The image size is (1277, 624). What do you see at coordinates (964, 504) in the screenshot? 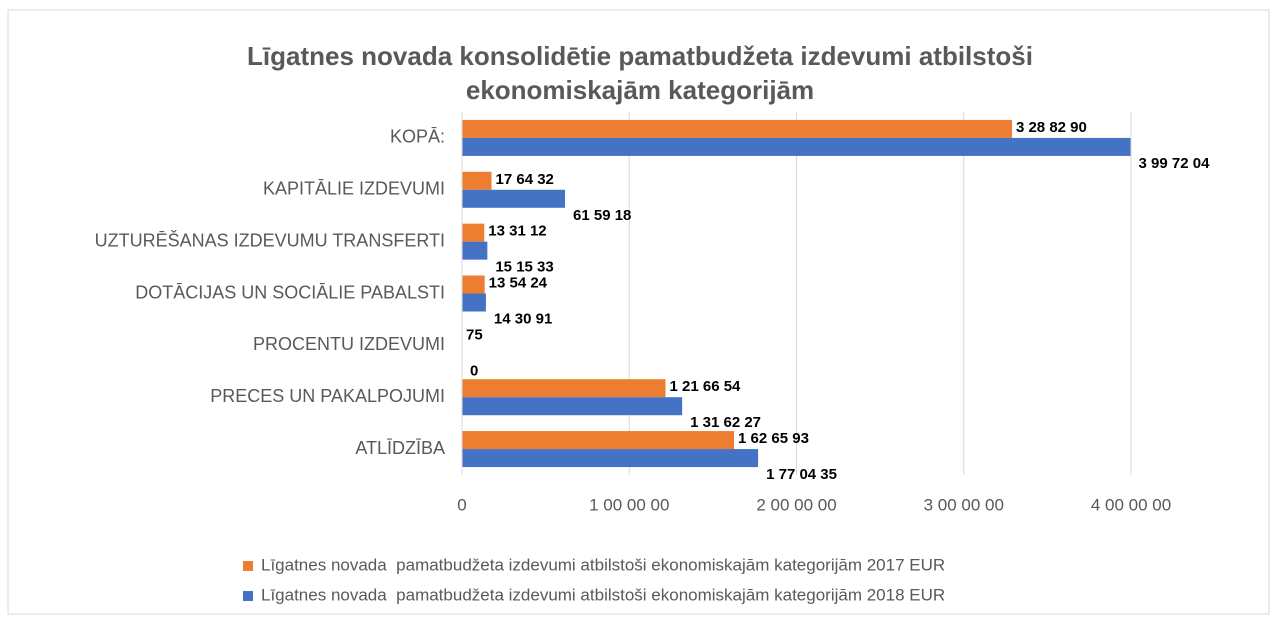
I see `x-tick-label: 3 00 00 00` at bounding box center [964, 504].